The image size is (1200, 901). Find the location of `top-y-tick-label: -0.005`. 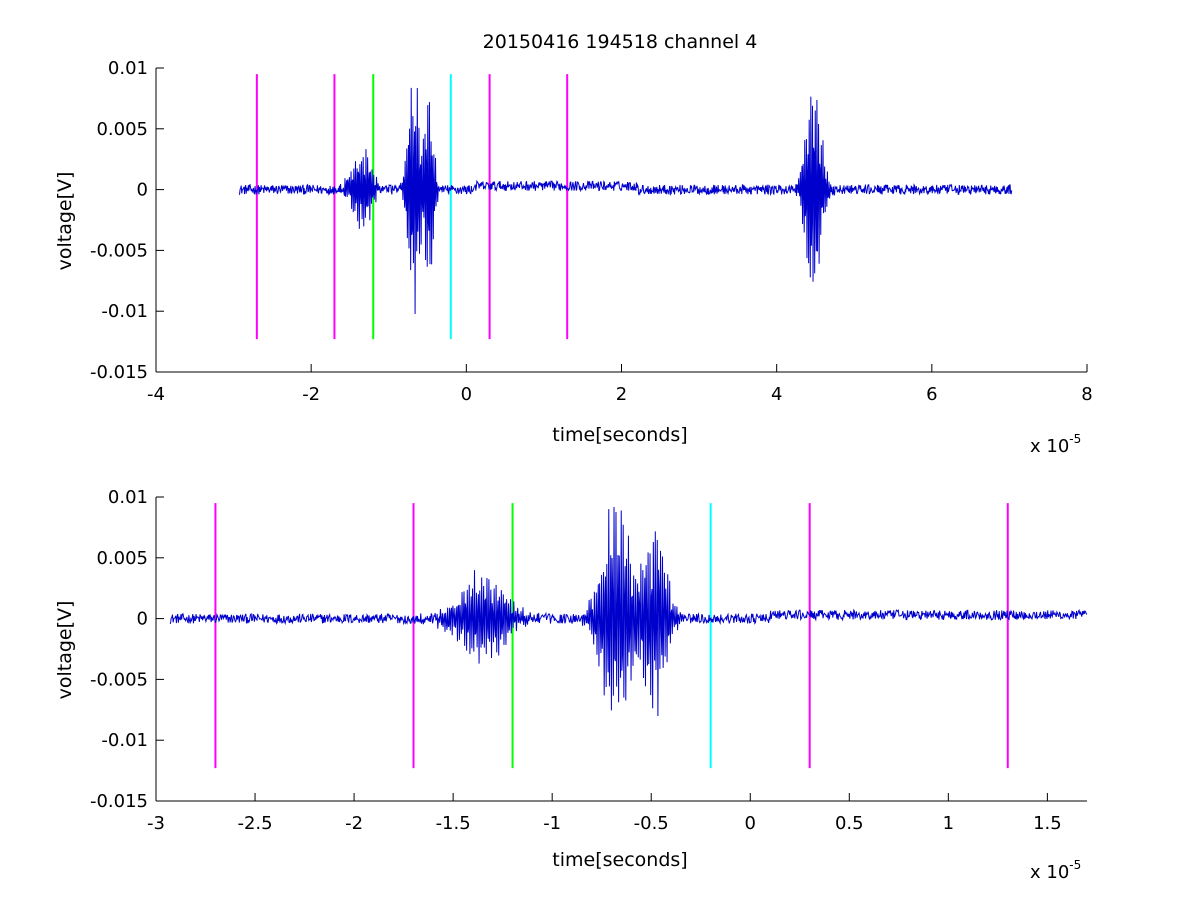

top-y-tick-label: -0.005 is located at coordinates (119, 250).